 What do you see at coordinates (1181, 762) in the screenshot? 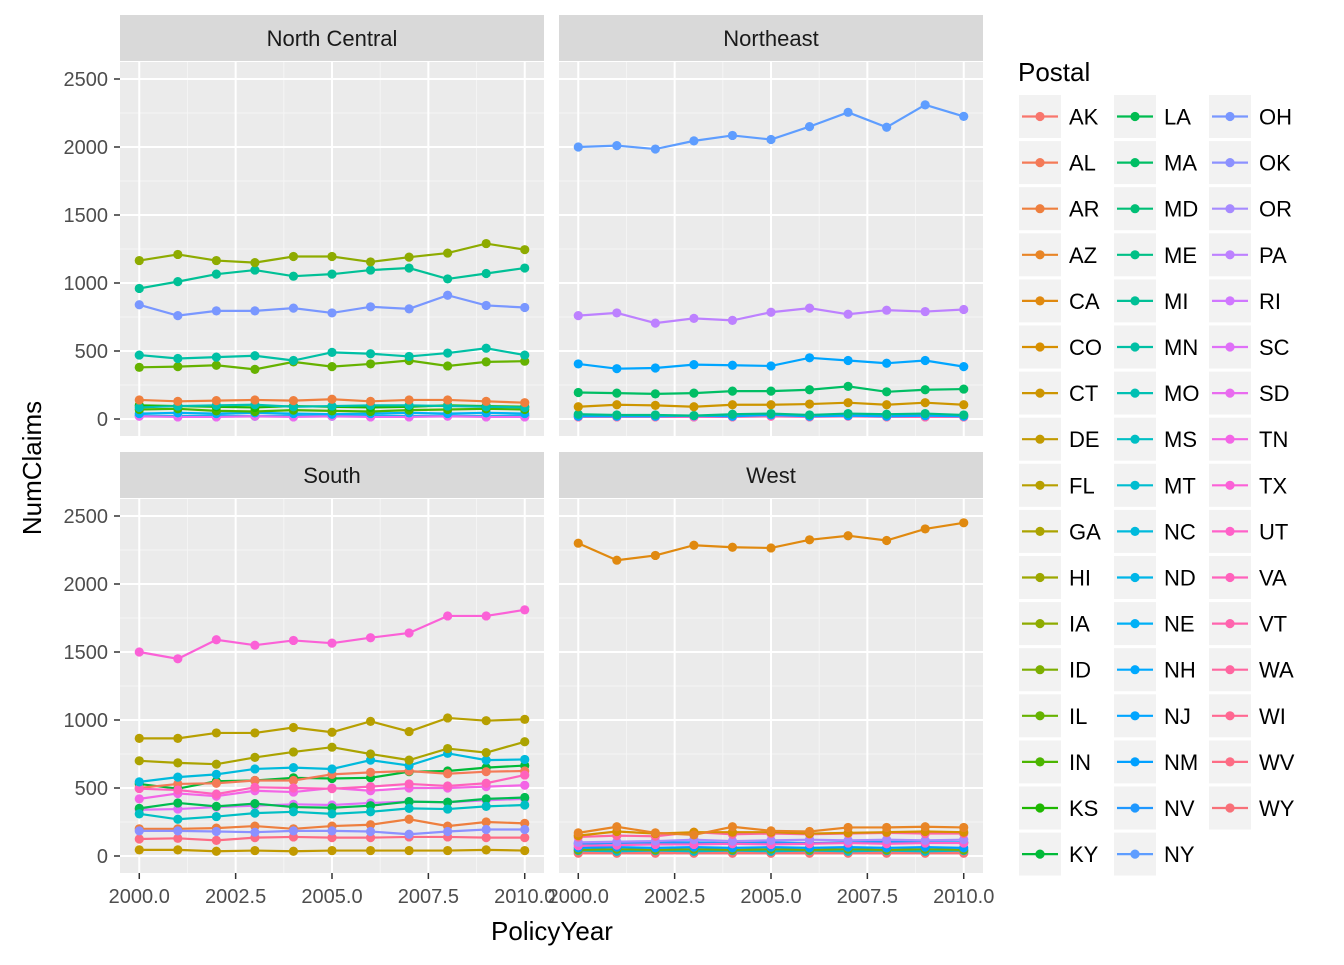
I see `legend-label: NM` at bounding box center [1181, 762].